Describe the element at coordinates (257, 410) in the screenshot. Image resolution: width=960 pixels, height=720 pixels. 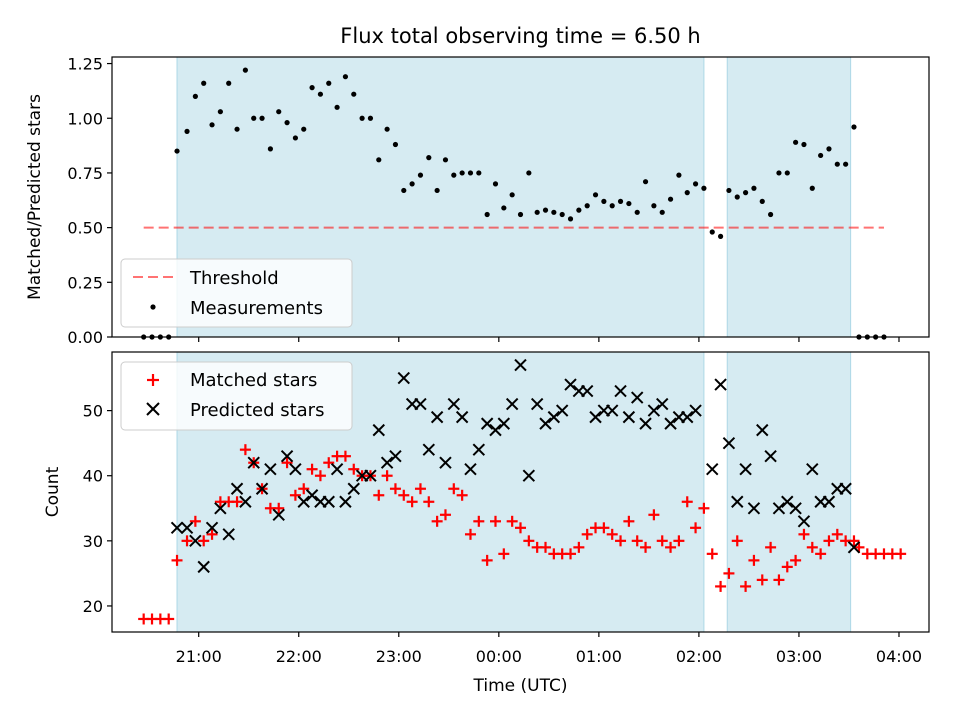
I see `legend-predicted-label: Predicted stars` at that location.